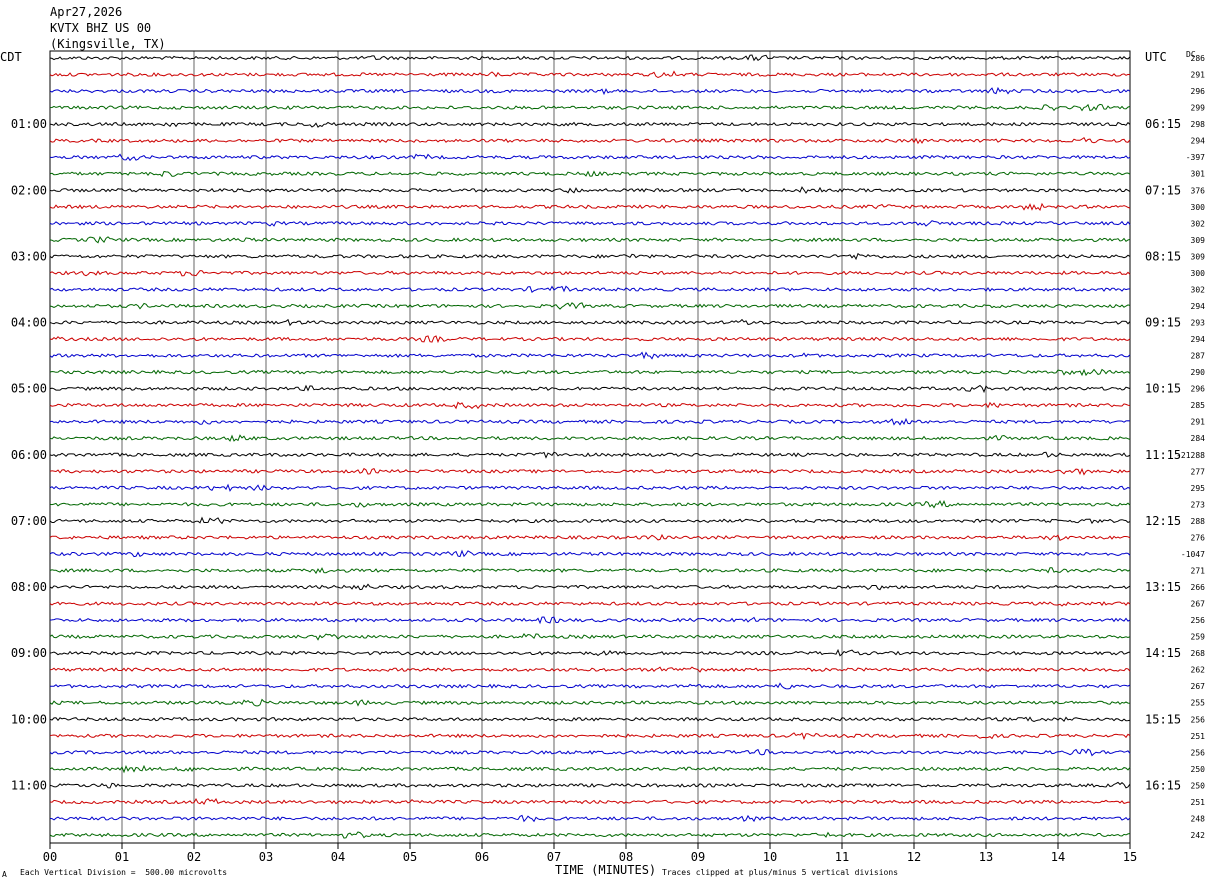 This screenshot has width=1210, height=886. I want to click on cdt-hour-label: 01:00, so click(29, 124).